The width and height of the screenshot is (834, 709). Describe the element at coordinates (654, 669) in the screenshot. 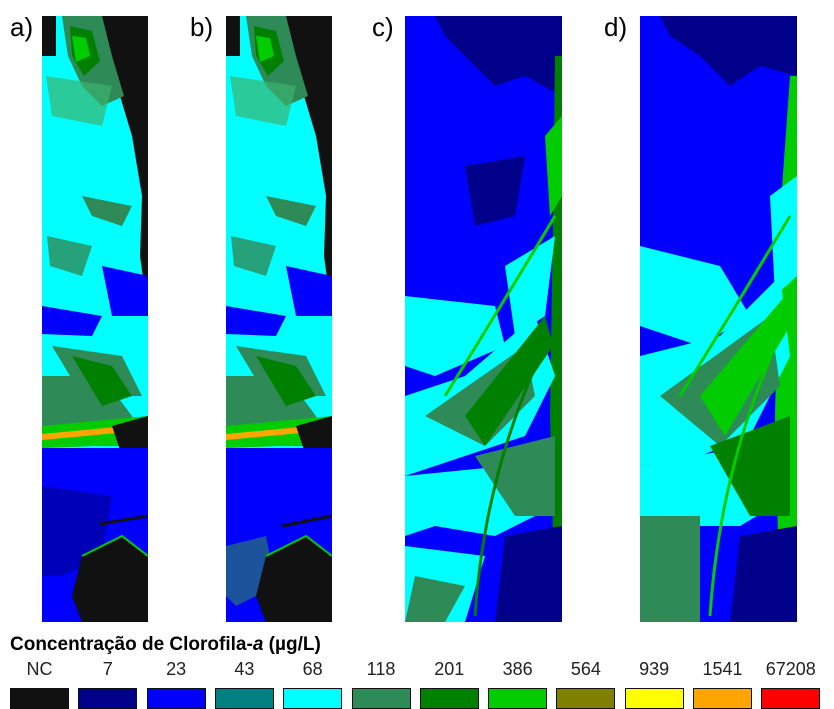

I see `legend-value: 939` at that location.